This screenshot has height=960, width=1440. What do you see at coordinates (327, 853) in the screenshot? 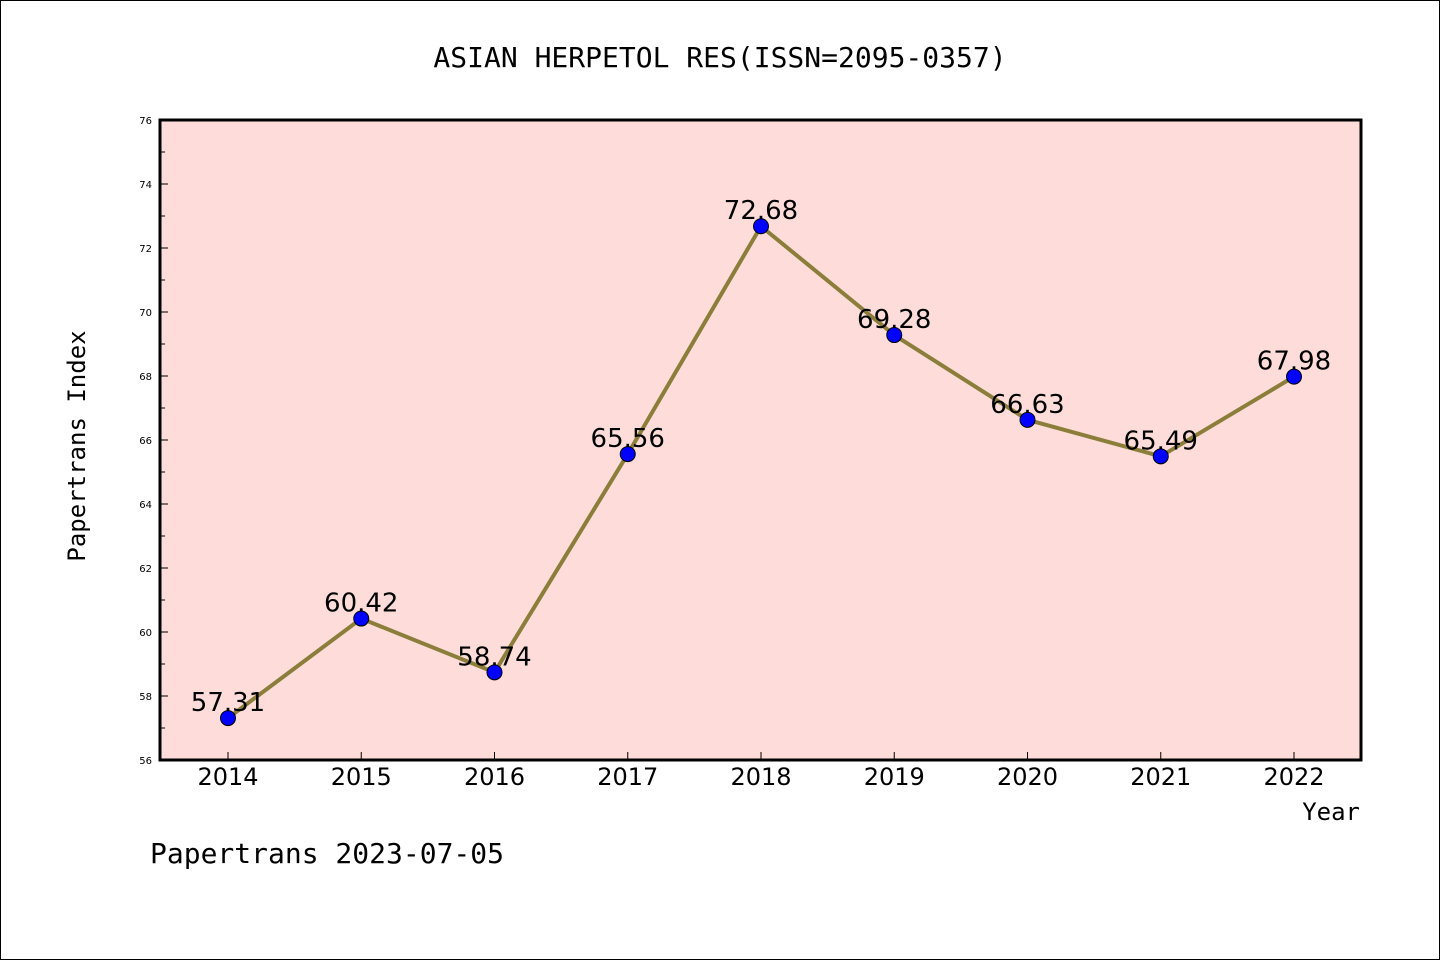
I see `footer-text: Papertrans 2023-07-05` at bounding box center [327, 853].